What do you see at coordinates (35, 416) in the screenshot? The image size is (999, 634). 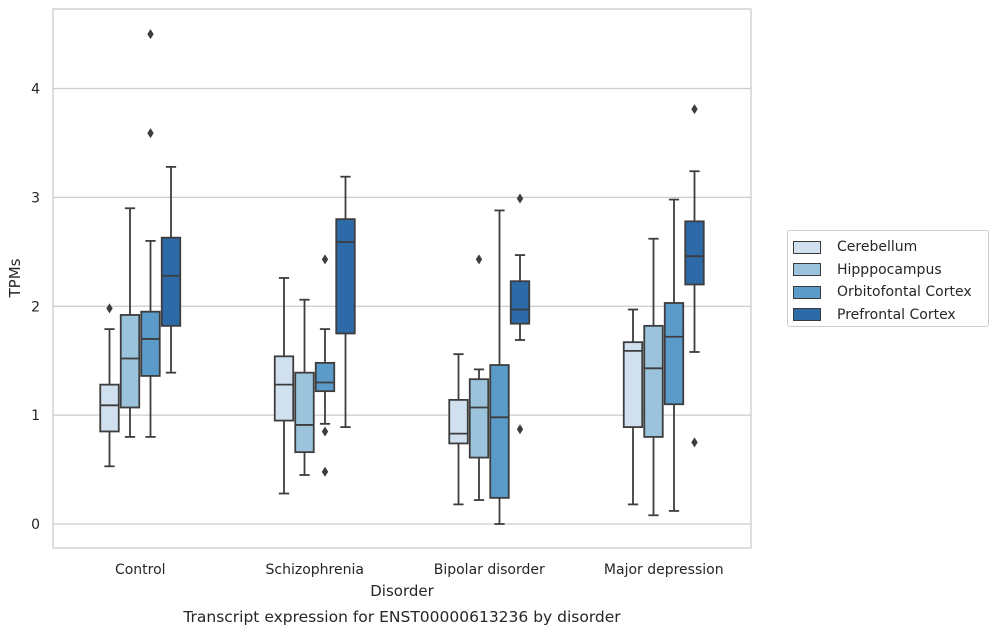 I see `y-tick-label: 1` at bounding box center [35, 416].